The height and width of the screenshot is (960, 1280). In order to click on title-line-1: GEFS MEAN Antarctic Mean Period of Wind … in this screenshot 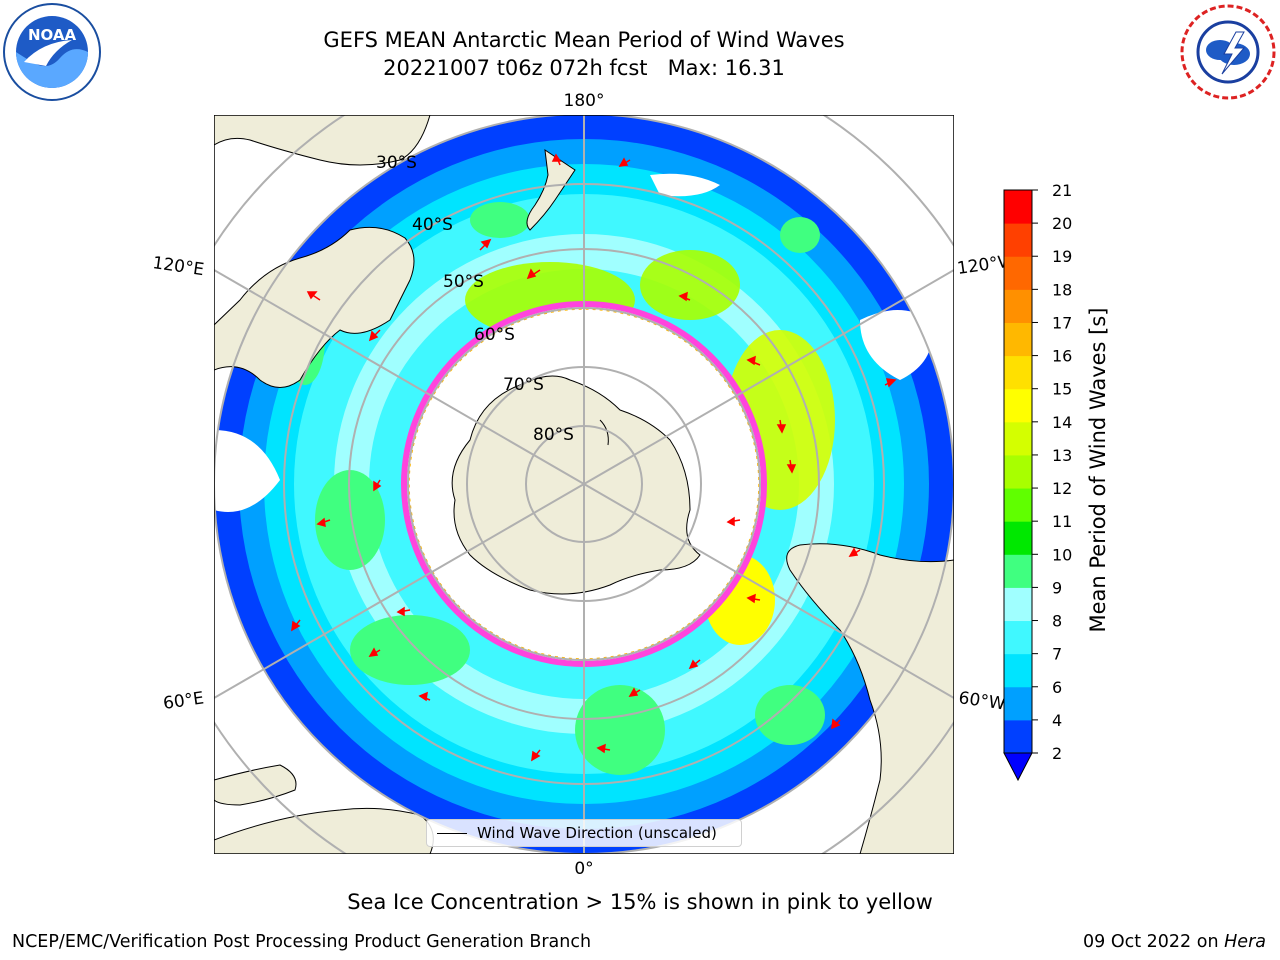, I will do `click(584, 40)`.